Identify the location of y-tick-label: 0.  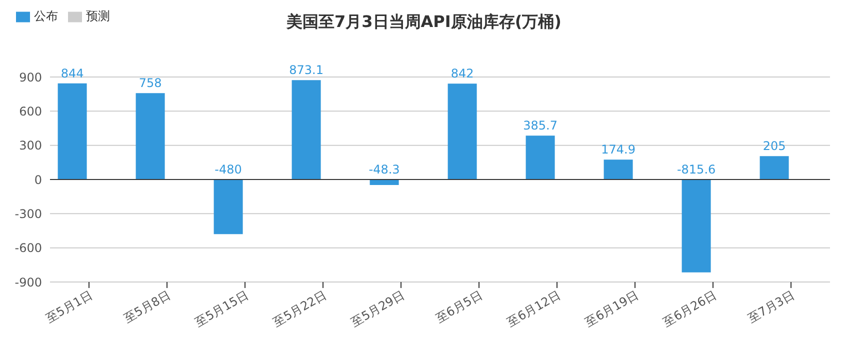
(38, 179).